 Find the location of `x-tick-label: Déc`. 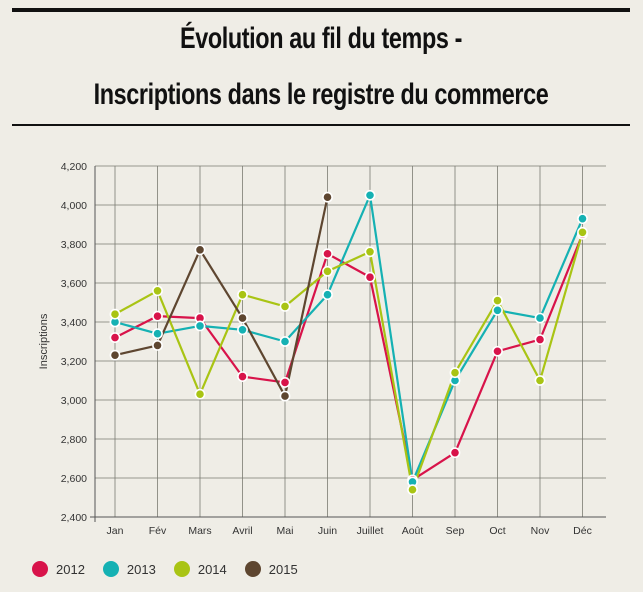

x-tick-label: Déc is located at coordinates (582, 531).